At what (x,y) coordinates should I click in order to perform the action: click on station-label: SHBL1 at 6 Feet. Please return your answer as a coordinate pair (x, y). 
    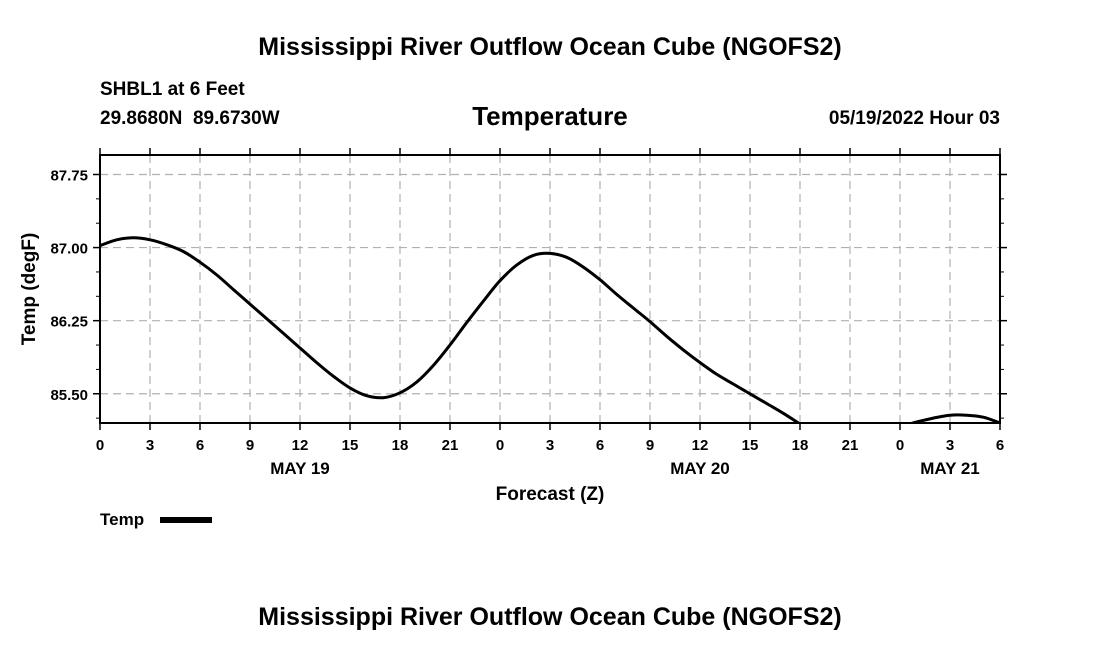
    Looking at the image, I should click on (172, 89).